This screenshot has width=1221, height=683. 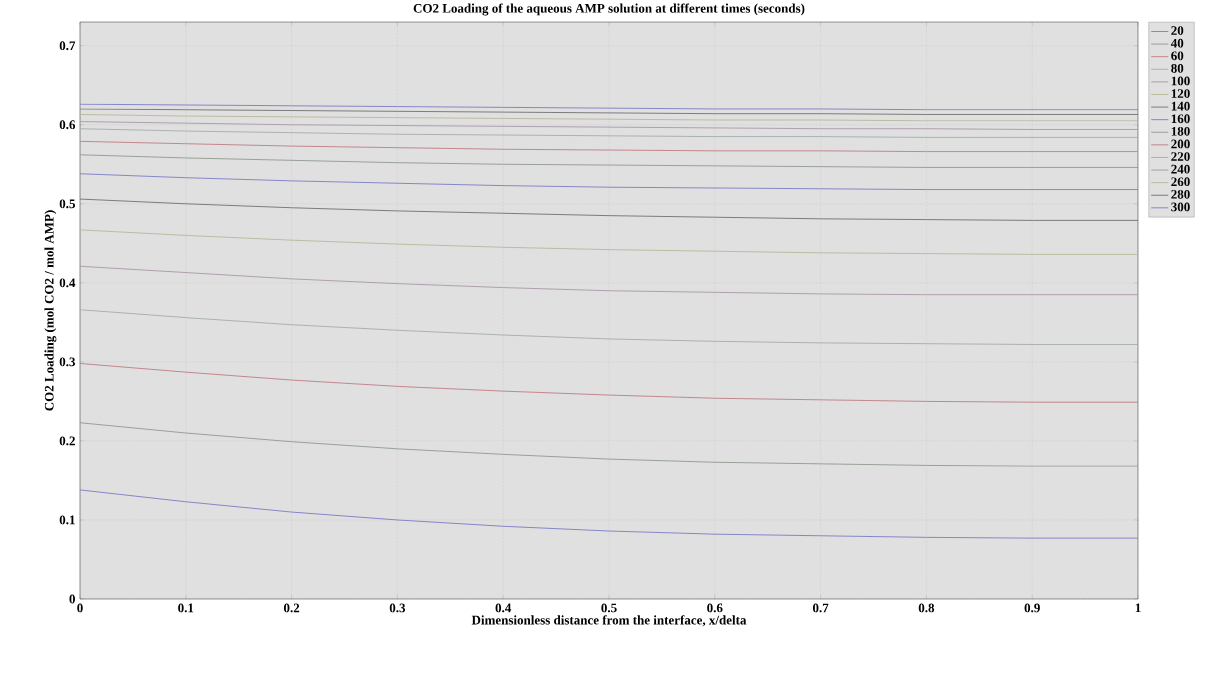 What do you see at coordinates (926, 608) in the screenshot?
I see `x-tick-label: 0.8` at bounding box center [926, 608].